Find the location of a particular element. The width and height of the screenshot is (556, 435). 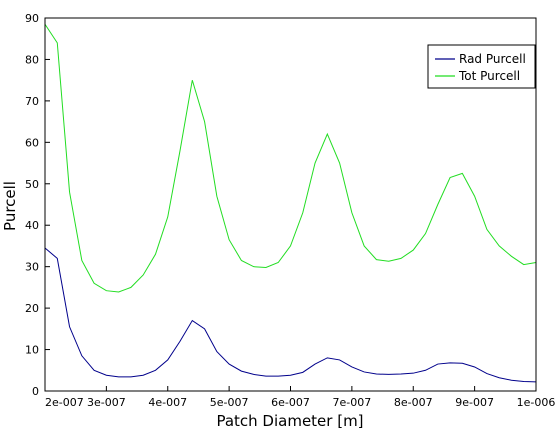

x-axis-label: Patch Diameter [m] is located at coordinates (289, 421).